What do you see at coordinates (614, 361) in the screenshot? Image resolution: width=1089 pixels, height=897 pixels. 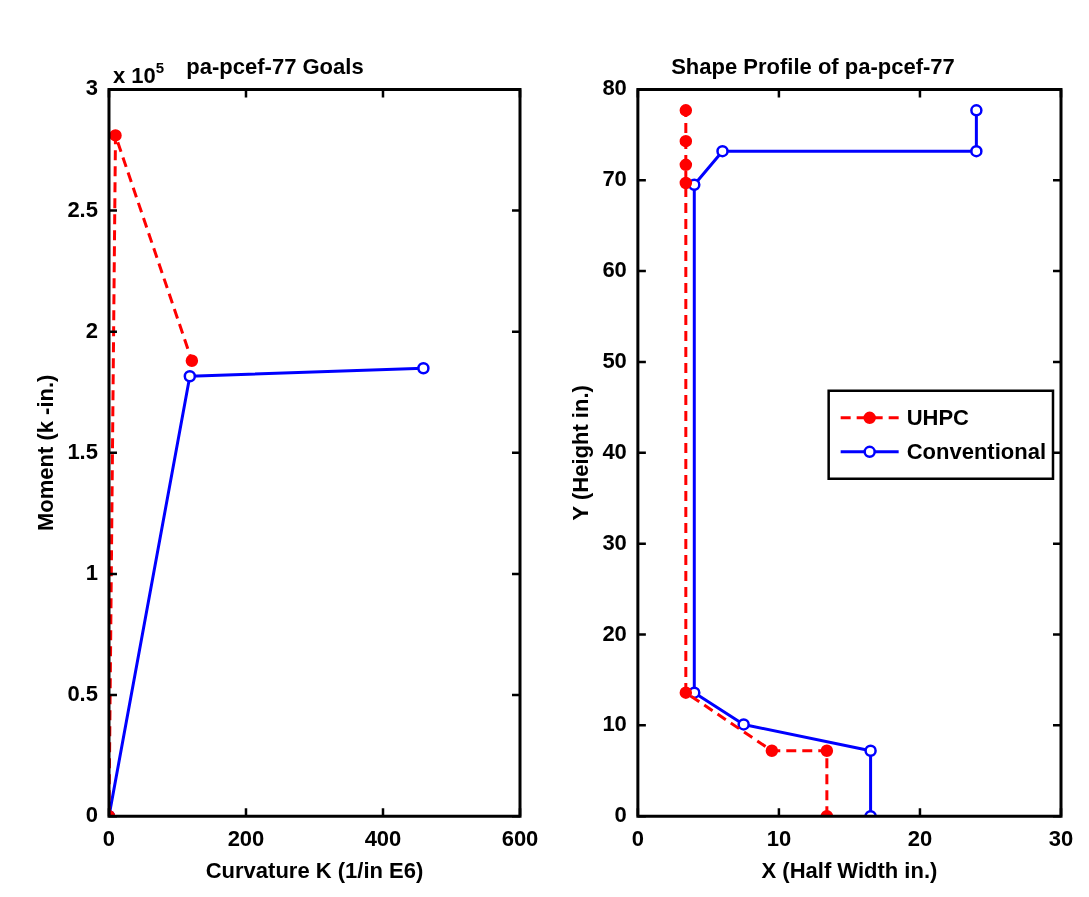 I see `y-tick-label: 50` at bounding box center [614, 361].